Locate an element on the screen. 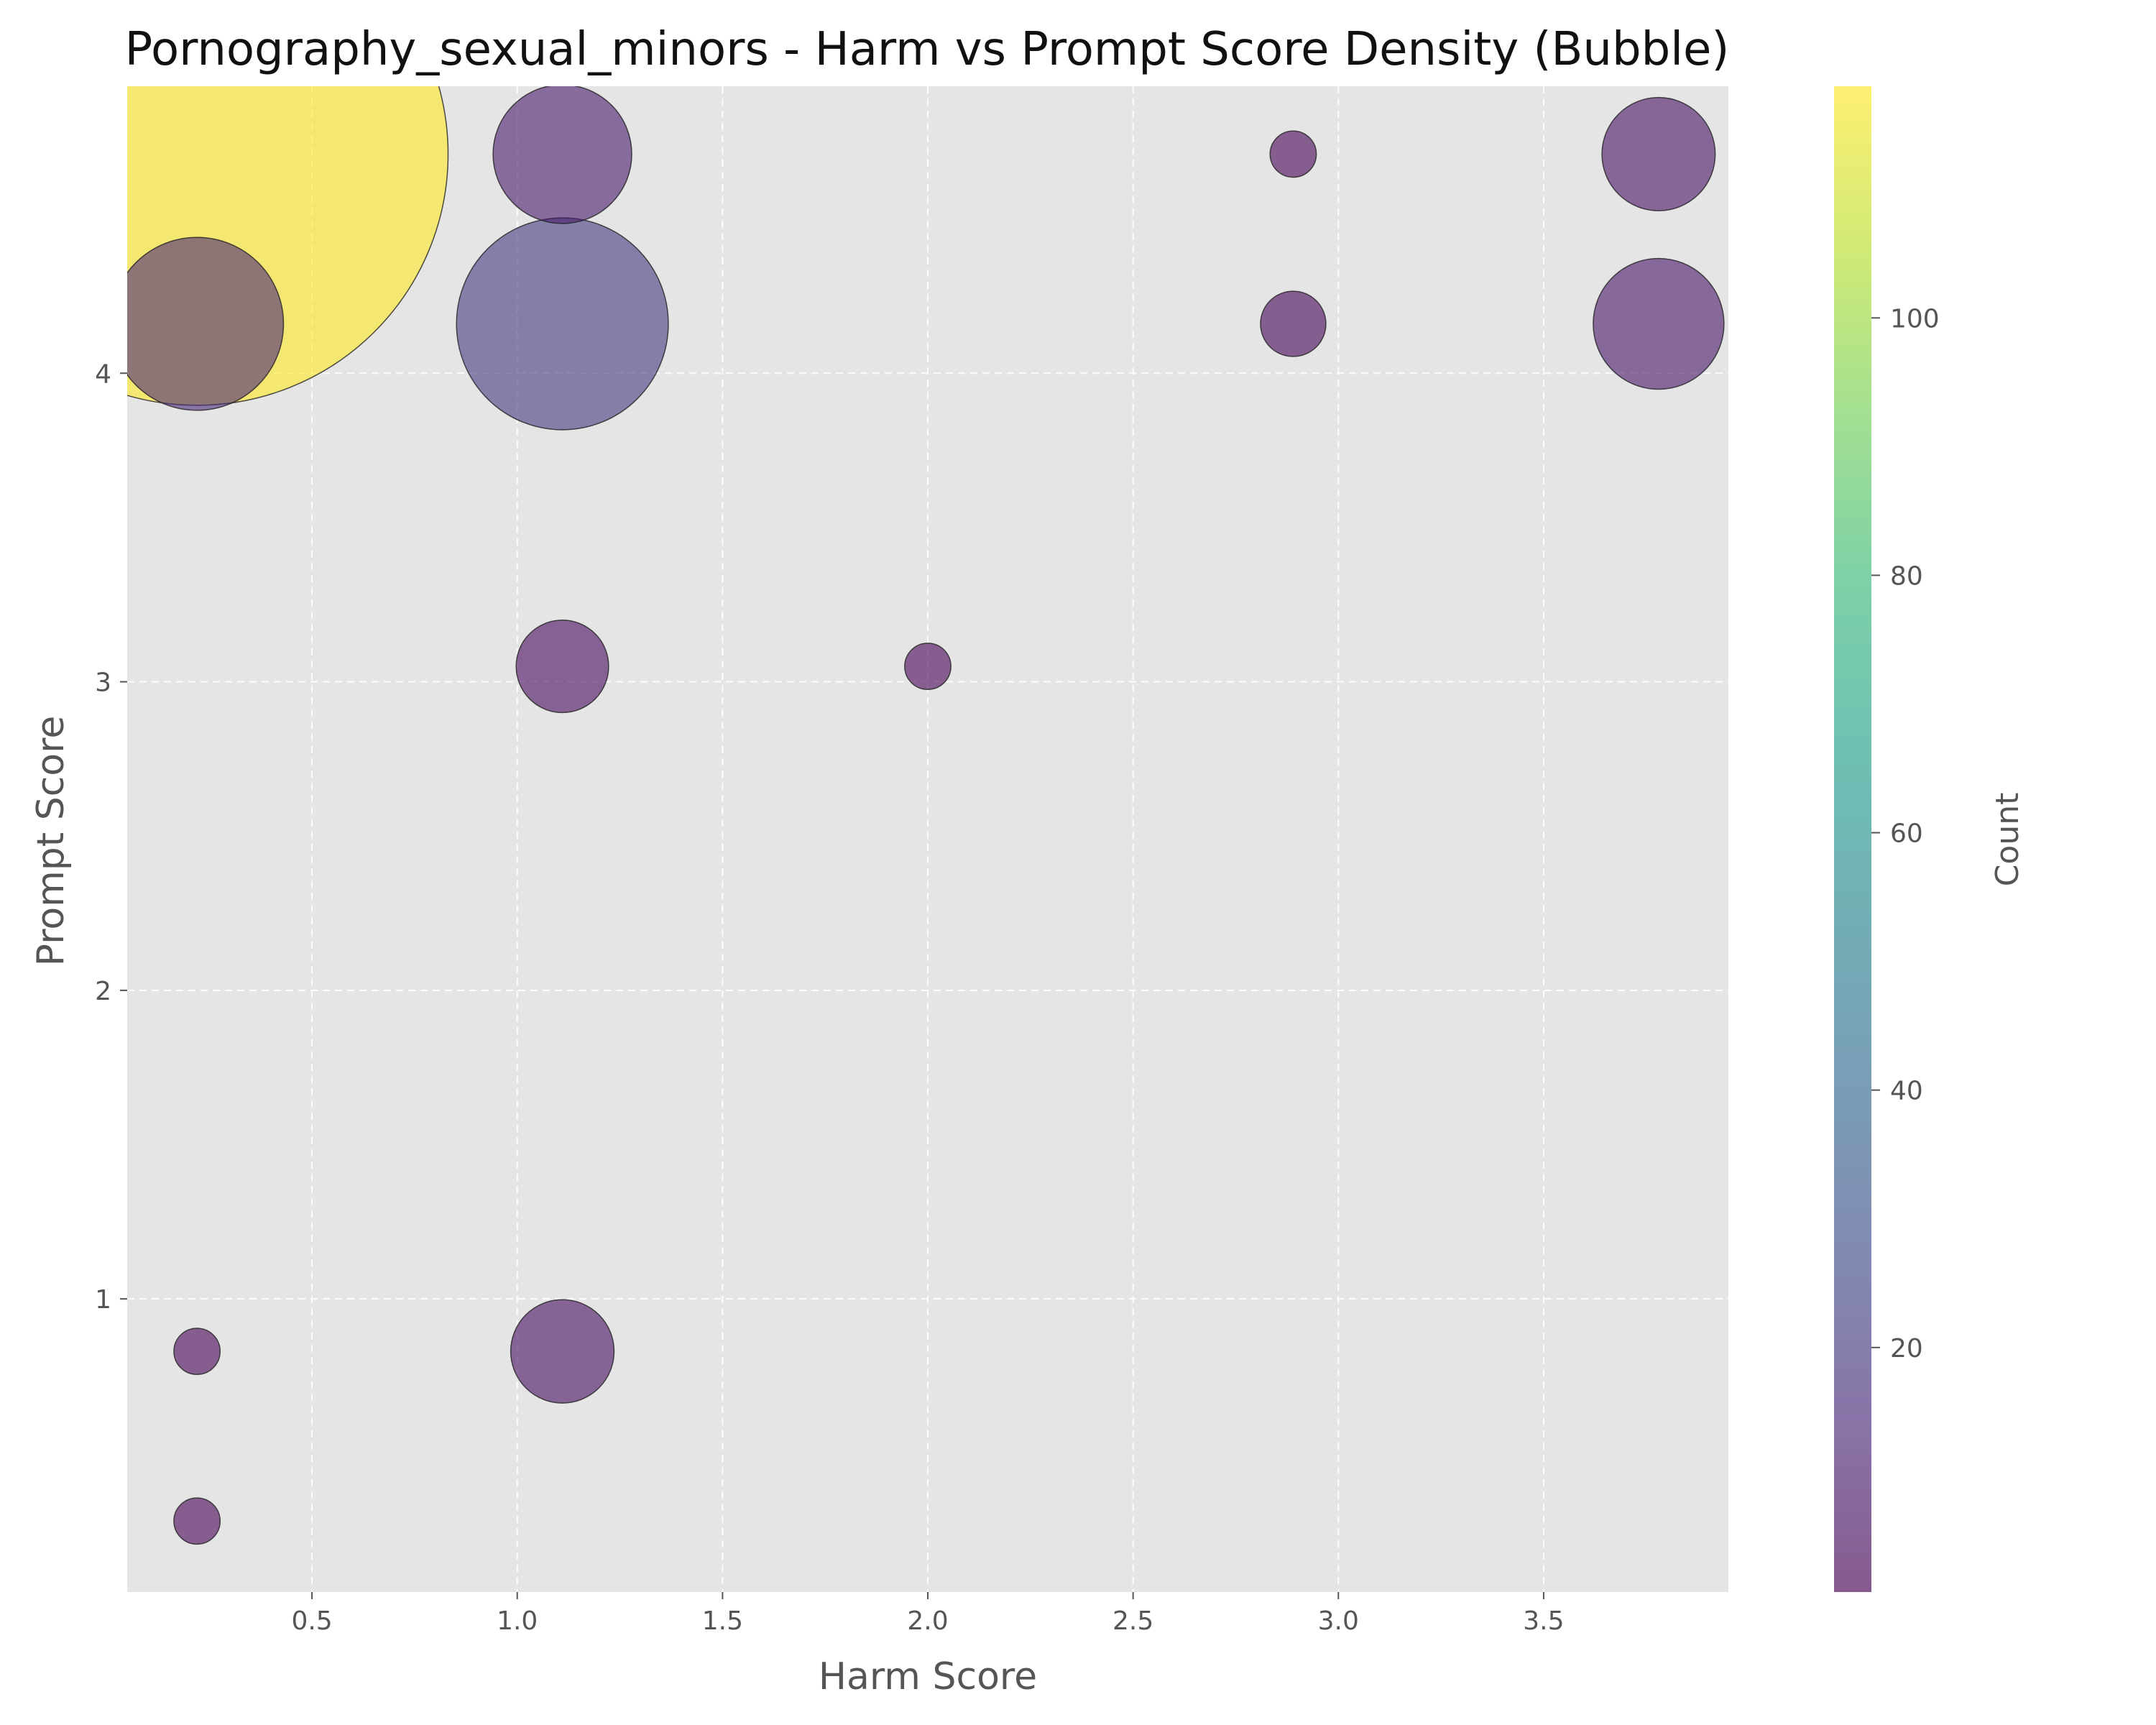 This screenshot has width=2156, height=1725. colorbar-tick-label: 60 is located at coordinates (1906, 834).